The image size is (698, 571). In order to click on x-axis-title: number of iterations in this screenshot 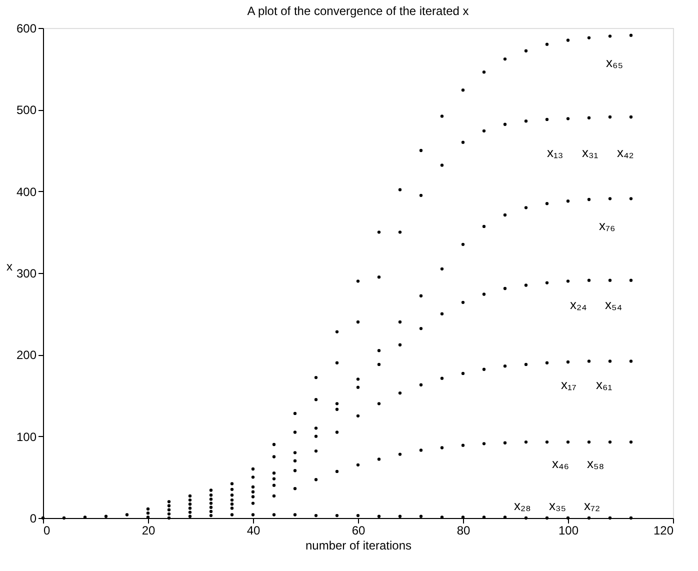, I will do `click(358, 545)`.